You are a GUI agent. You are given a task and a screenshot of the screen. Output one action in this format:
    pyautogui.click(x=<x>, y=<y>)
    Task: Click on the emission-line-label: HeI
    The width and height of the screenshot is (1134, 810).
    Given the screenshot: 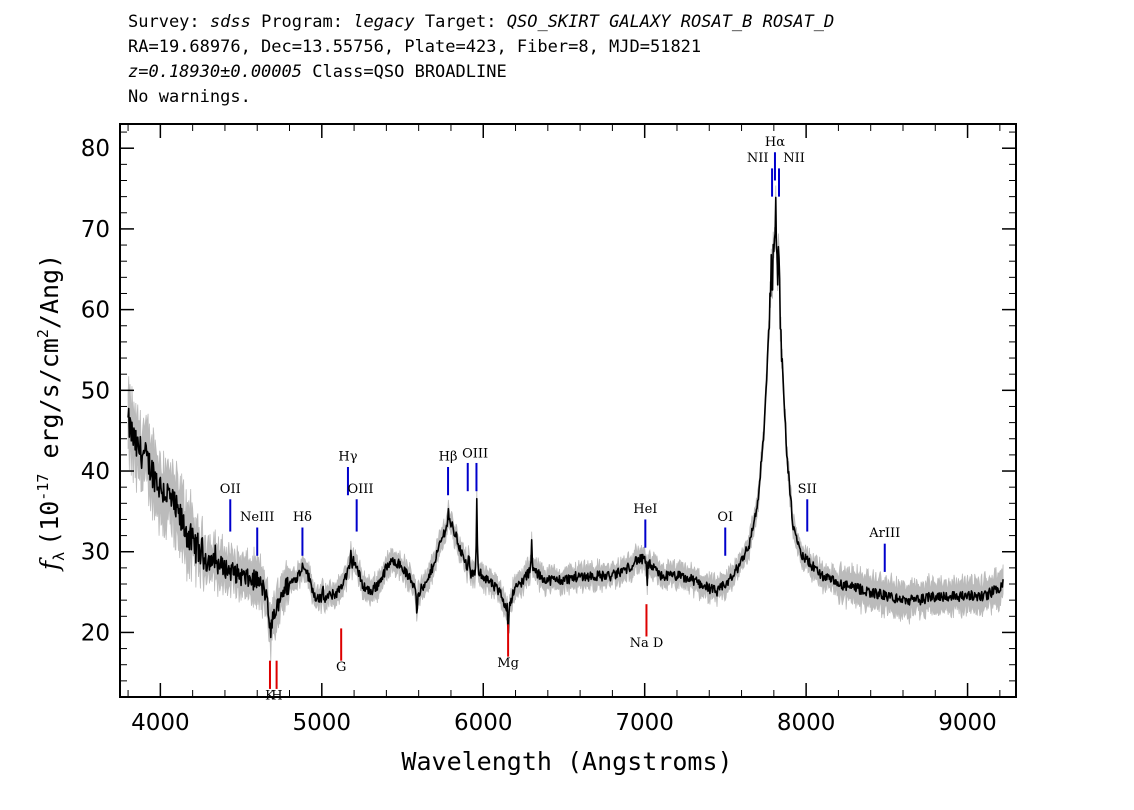 What is the action you would take?
    pyautogui.click(x=645, y=509)
    